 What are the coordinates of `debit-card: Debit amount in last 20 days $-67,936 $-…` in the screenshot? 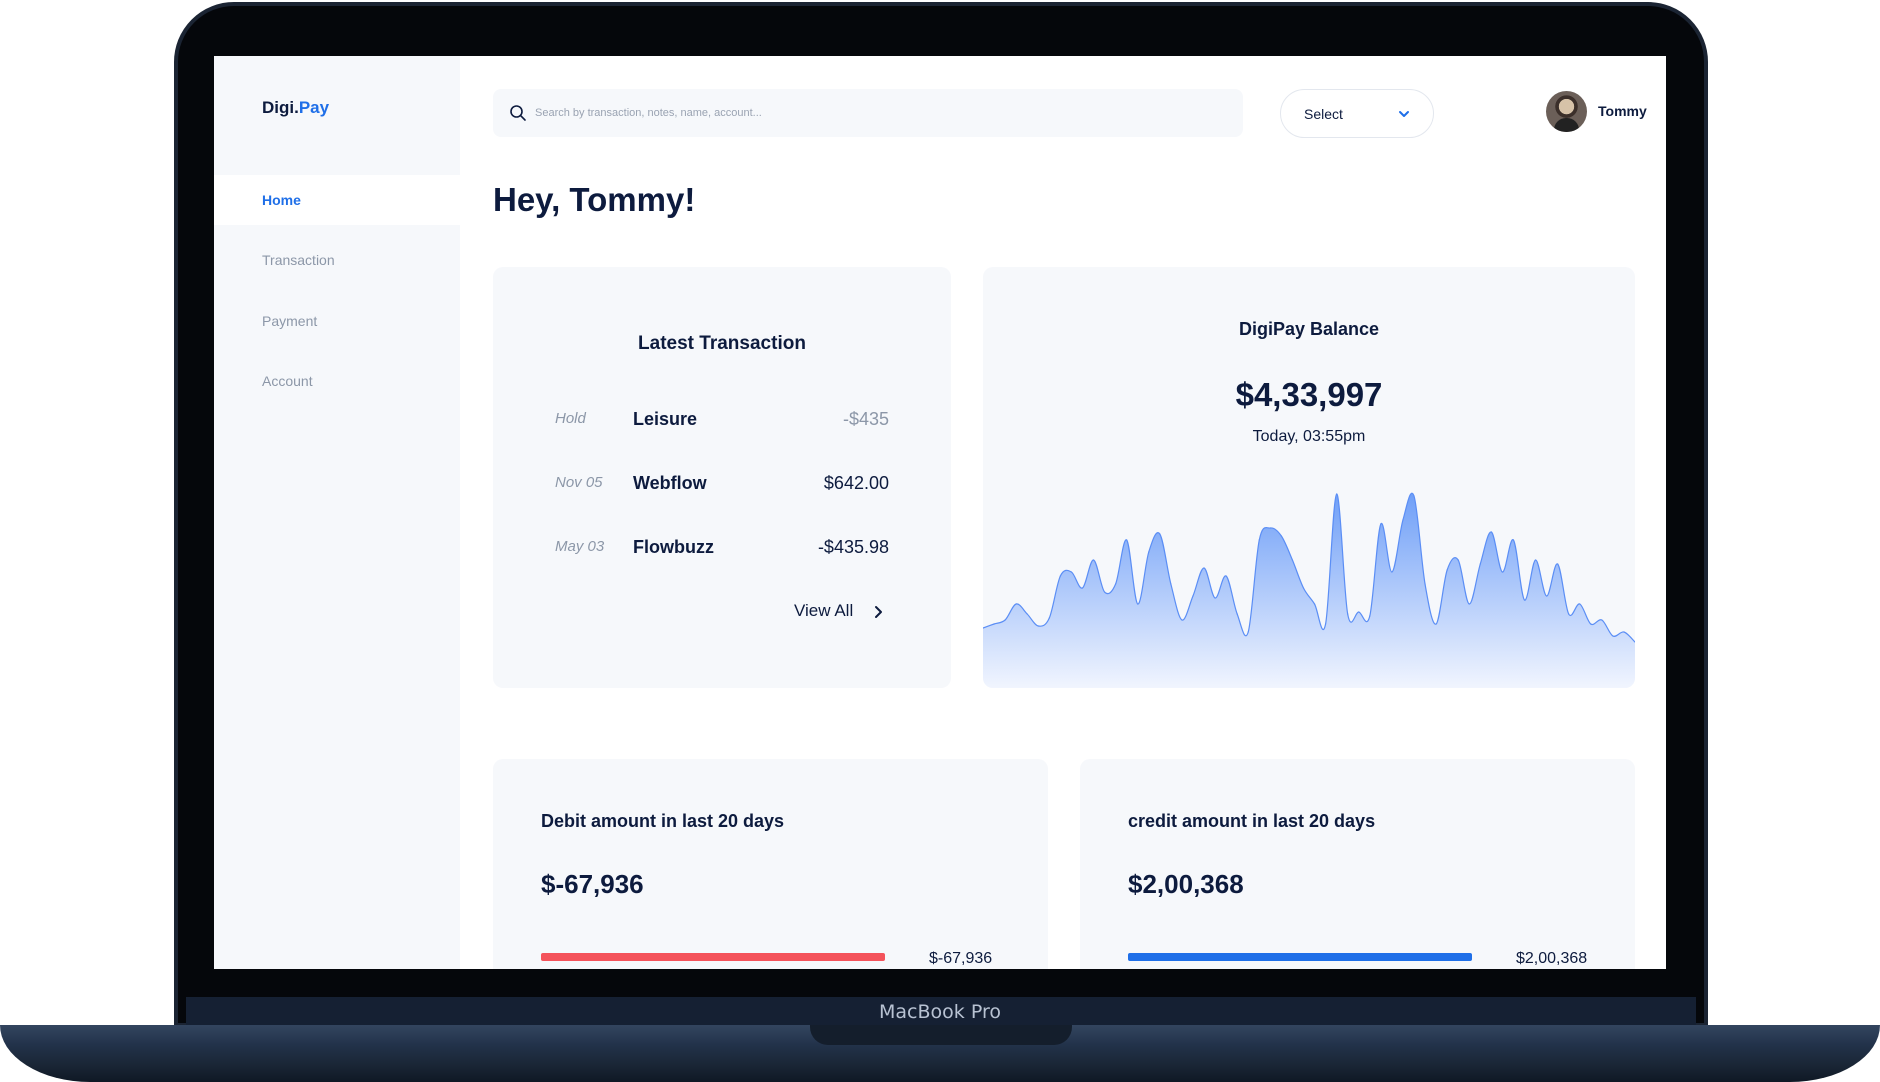 It's located at (770, 864).